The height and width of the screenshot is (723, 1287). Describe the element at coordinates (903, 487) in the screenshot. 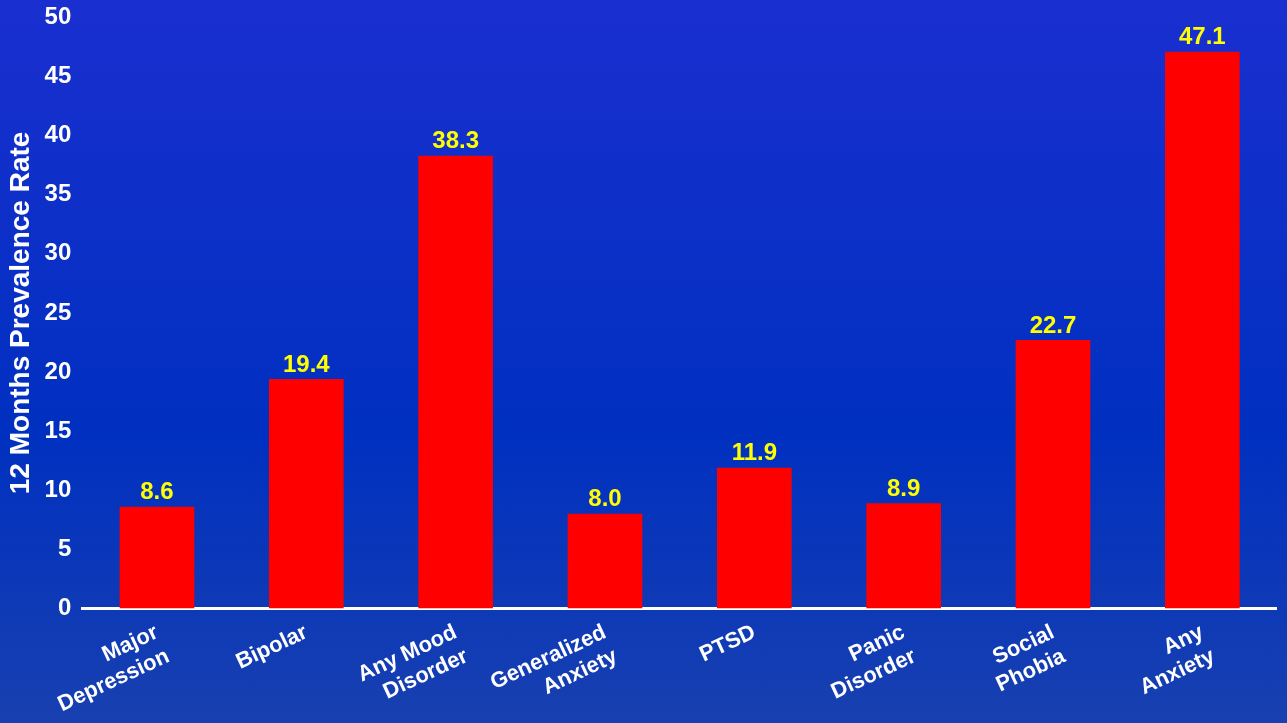

I see `data-label: 8.9` at that location.